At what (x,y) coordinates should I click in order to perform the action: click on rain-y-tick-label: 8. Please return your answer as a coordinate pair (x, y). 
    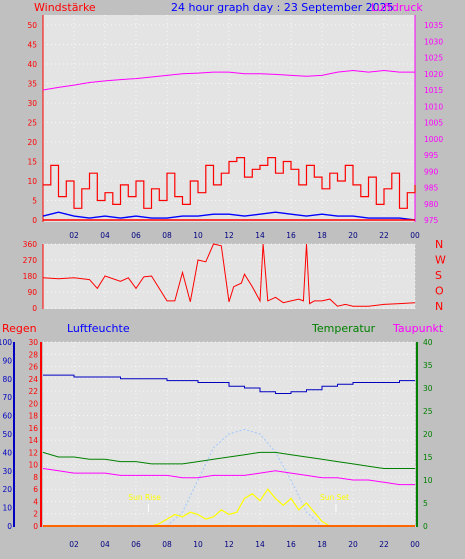
    Looking at the image, I should click on (35, 477).